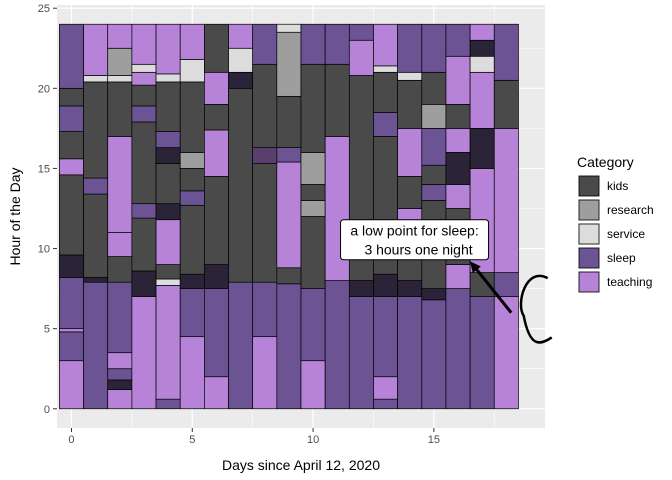 This screenshot has width=672, height=480. What do you see at coordinates (589, 210) in the screenshot?
I see `legend-swatch-research` at bounding box center [589, 210].